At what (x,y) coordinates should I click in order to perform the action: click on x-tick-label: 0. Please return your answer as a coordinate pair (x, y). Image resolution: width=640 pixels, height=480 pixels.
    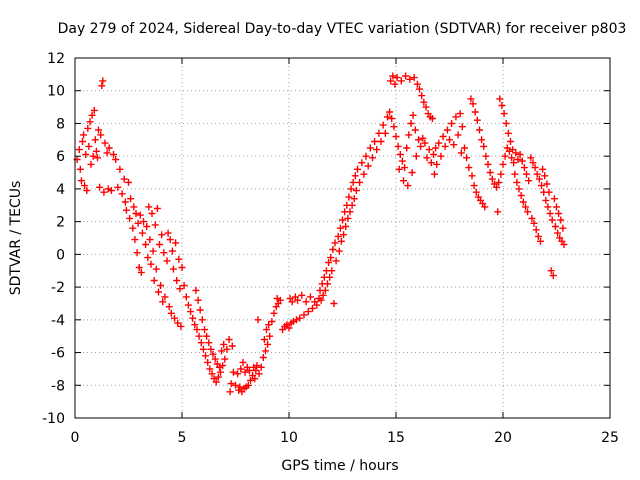
    Looking at the image, I should click on (75, 438).